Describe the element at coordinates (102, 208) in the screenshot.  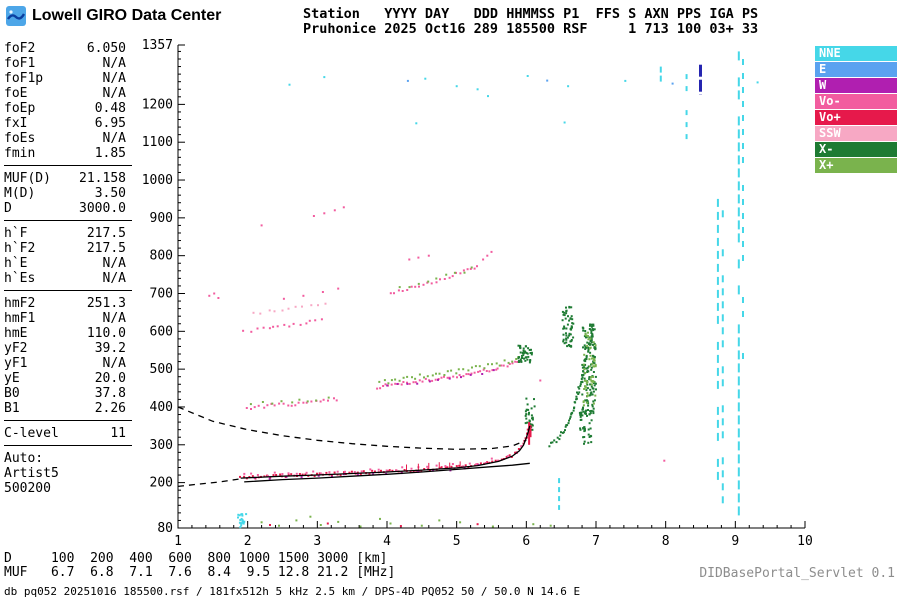
I see `param-value: 3000.0` at that location.